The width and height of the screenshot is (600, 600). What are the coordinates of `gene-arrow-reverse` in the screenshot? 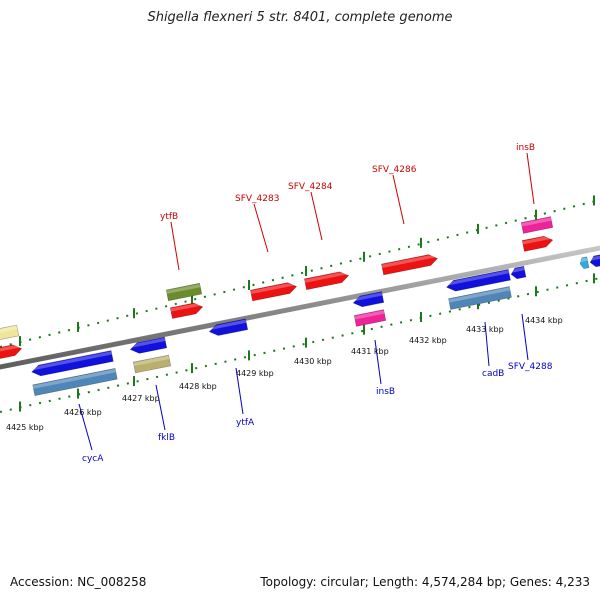 It's located at (594, 260).